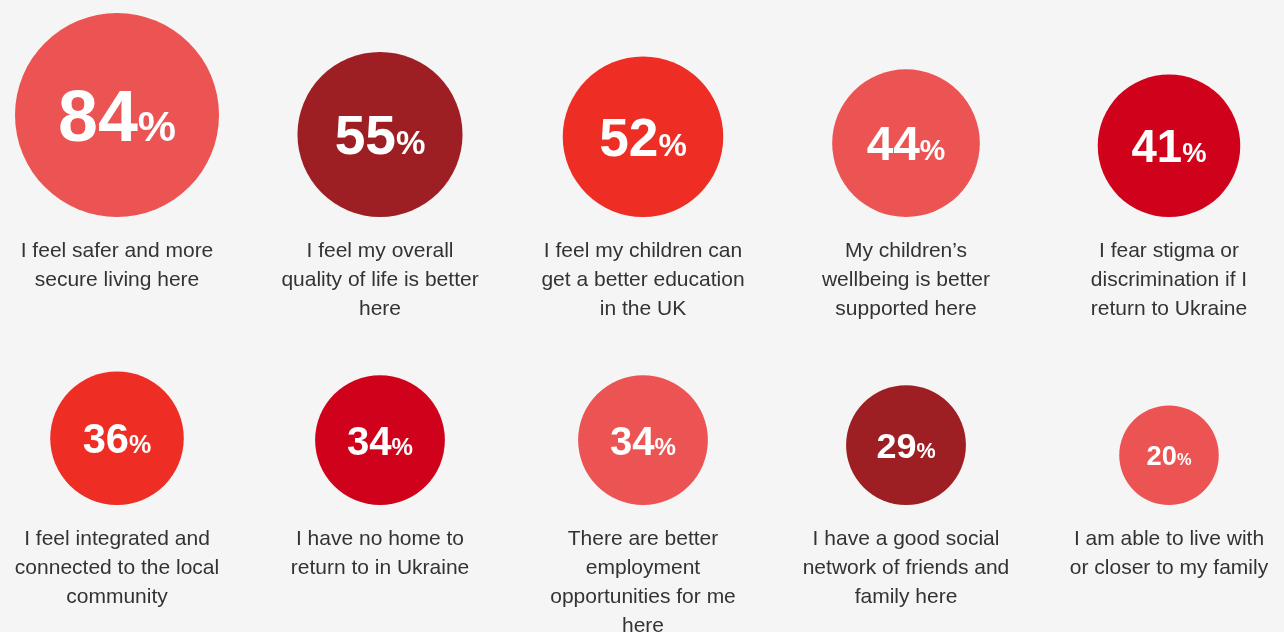  What do you see at coordinates (380, 278) in the screenshot?
I see `category-label: I feel my overall quality of life is better here` at bounding box center [380, 278].